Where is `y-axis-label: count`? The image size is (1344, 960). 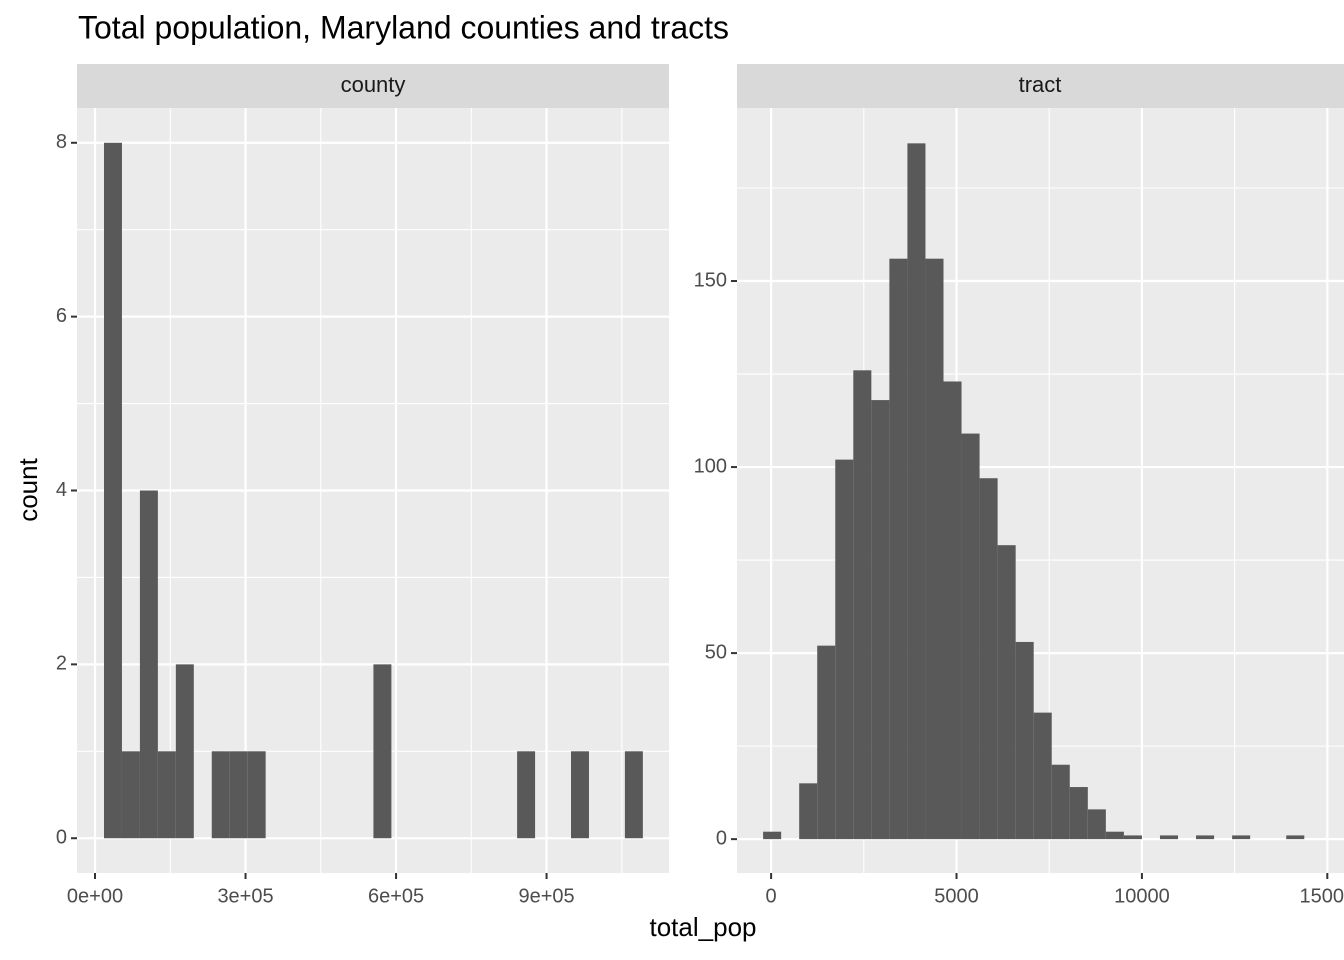 y-axis-label: count is located at coordinates (28, 489).